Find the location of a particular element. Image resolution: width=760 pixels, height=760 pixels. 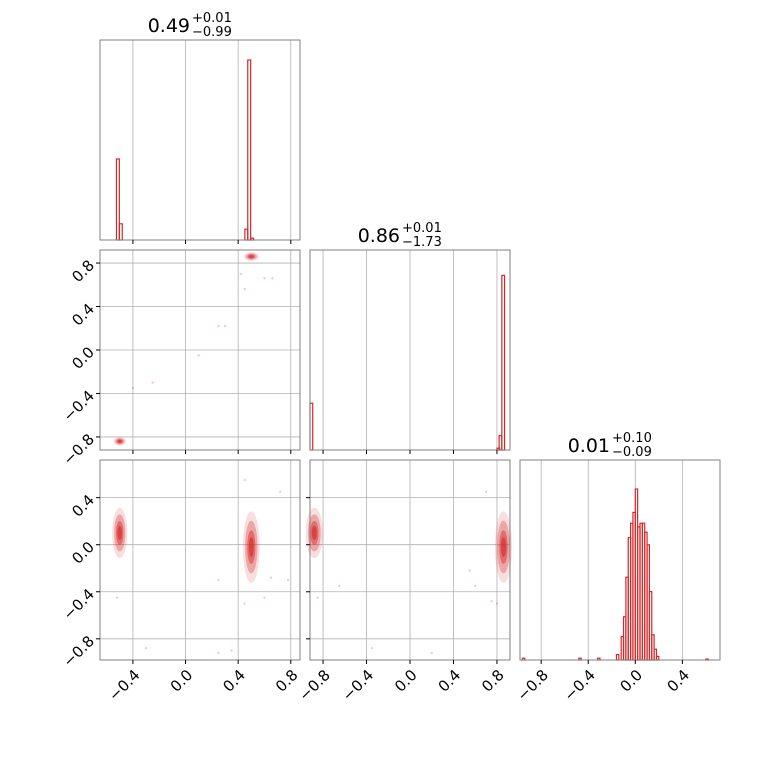

param-title-minus: −1.73 is located at coordinates (422, 242).